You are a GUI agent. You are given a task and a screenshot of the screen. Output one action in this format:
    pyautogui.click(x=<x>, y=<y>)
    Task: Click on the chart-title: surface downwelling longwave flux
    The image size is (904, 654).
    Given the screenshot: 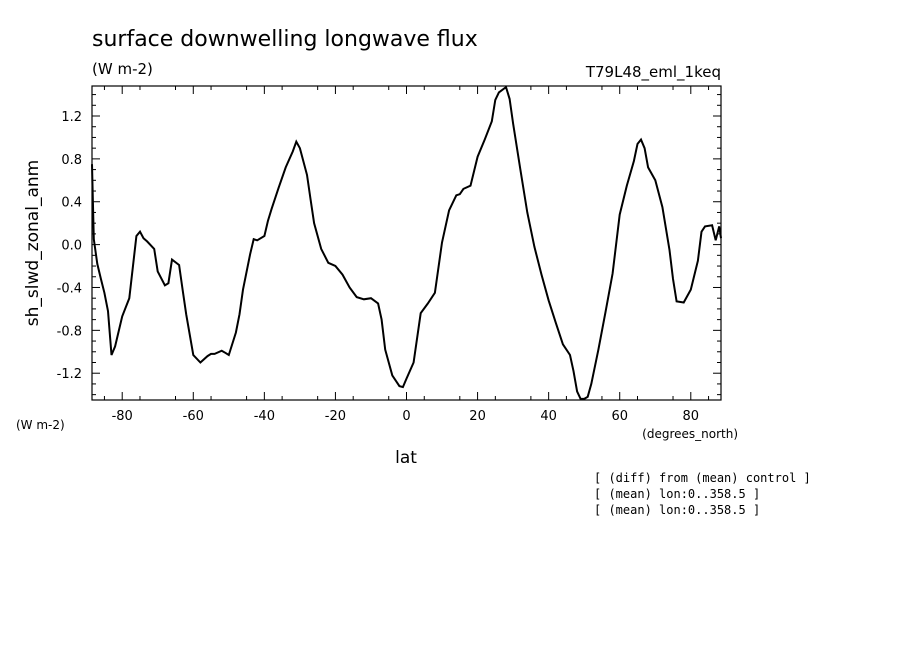 What is the action you would take?
    pyautogui.click(x=285, y=39)
    